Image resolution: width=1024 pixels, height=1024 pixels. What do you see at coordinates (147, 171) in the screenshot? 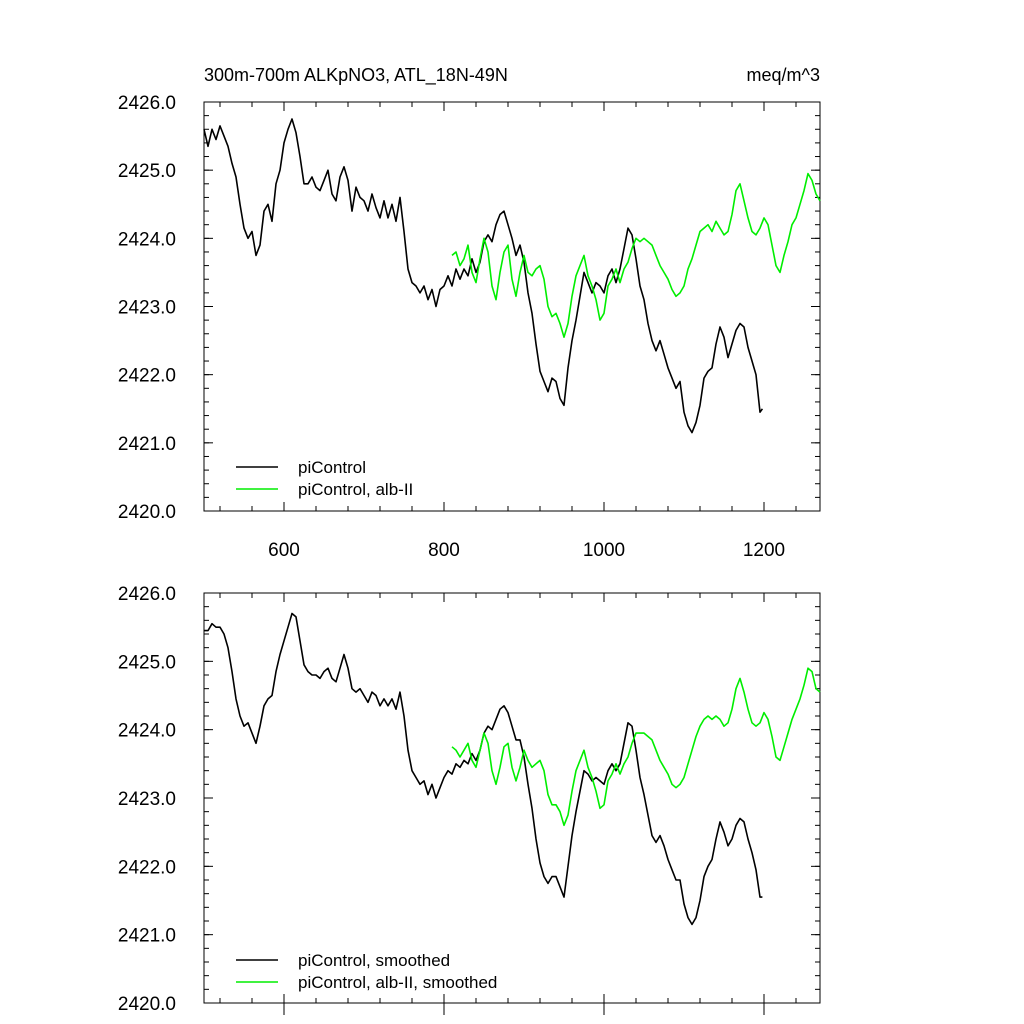
I see `chart0-y-tick-label: 2425.0` at bounding box center [147, 171].